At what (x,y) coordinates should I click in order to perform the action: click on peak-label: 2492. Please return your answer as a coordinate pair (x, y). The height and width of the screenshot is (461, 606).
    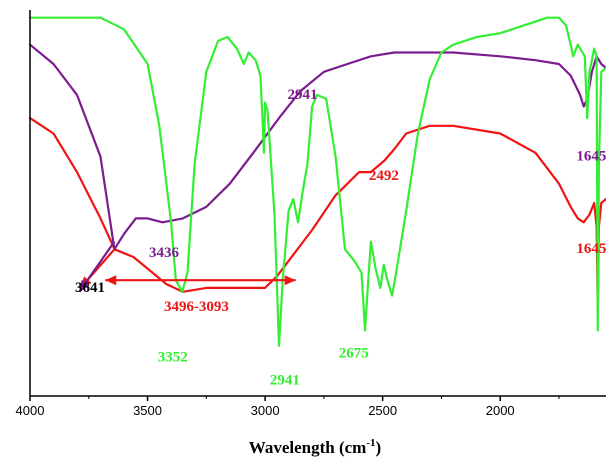
    Looking at the image, I should click on (384, 176).